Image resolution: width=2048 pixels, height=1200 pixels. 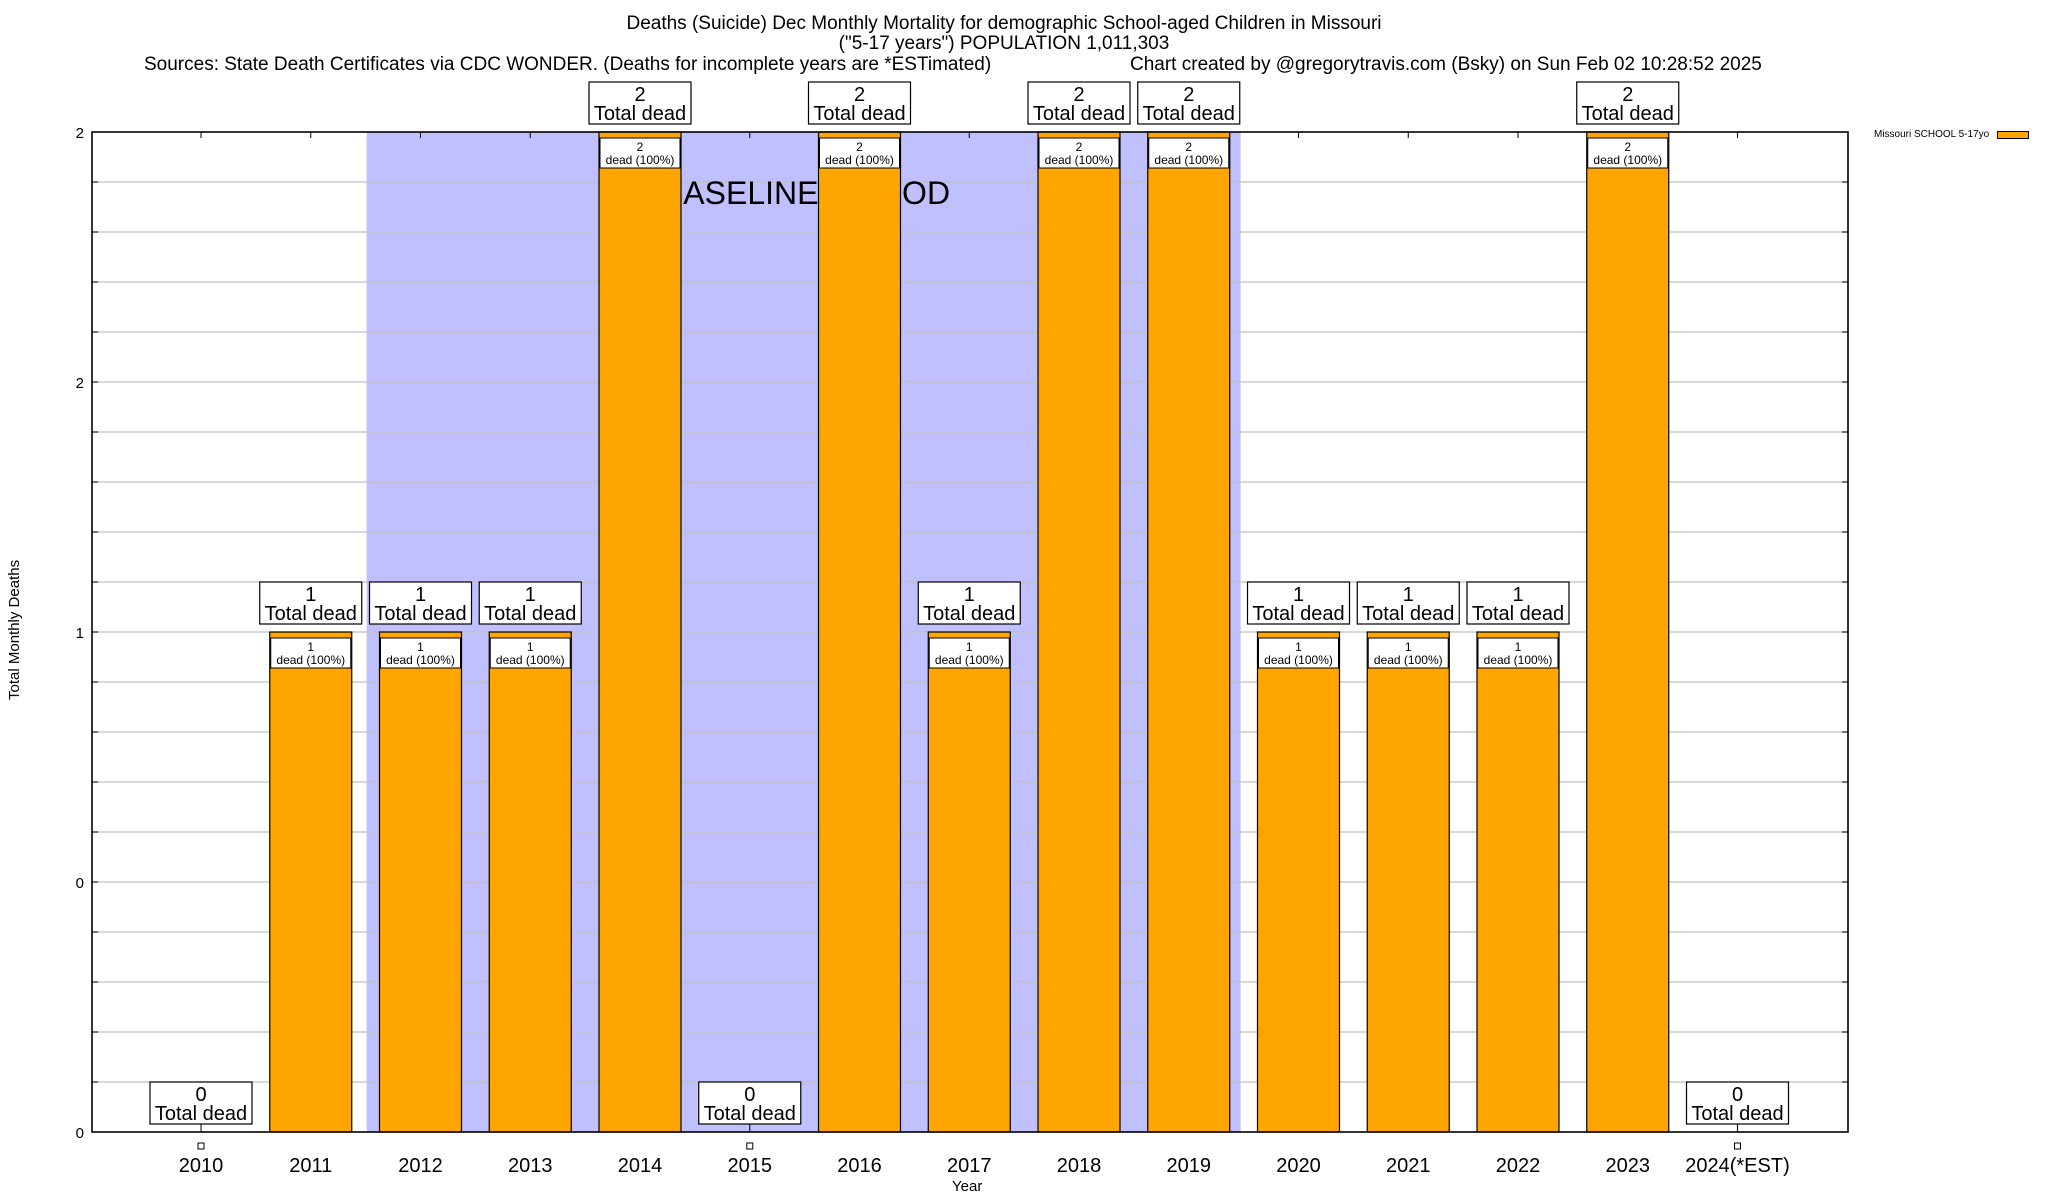 What do you see at coordinates (859, 1166) in the screenshot?
I see `x-tick-label: 2016` at bounding box center [859, 1166].